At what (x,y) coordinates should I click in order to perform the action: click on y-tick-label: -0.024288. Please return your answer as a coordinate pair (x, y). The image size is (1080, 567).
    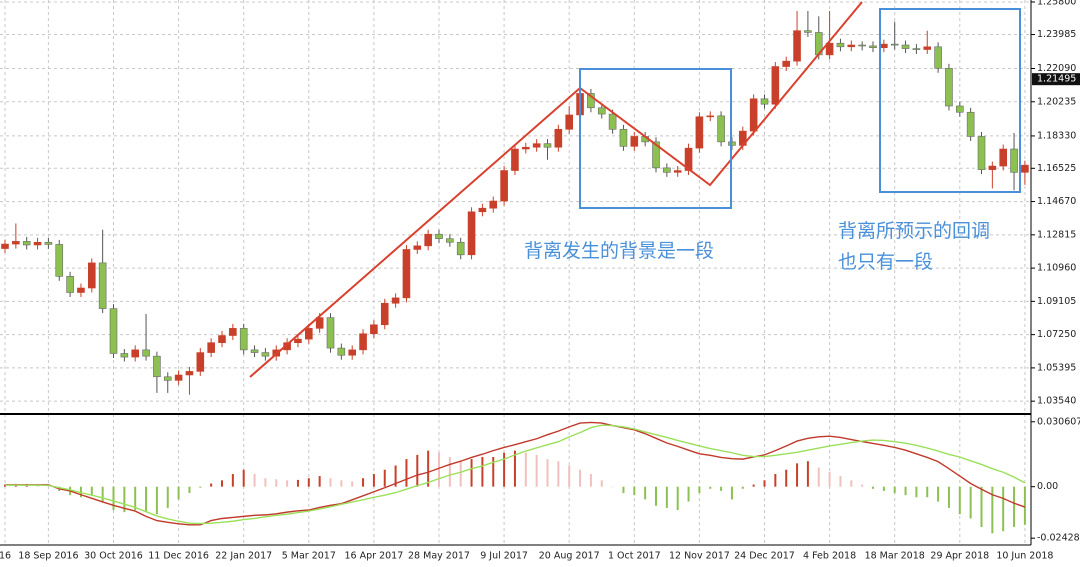
    Looking at the image, I should click on (1058, 538).